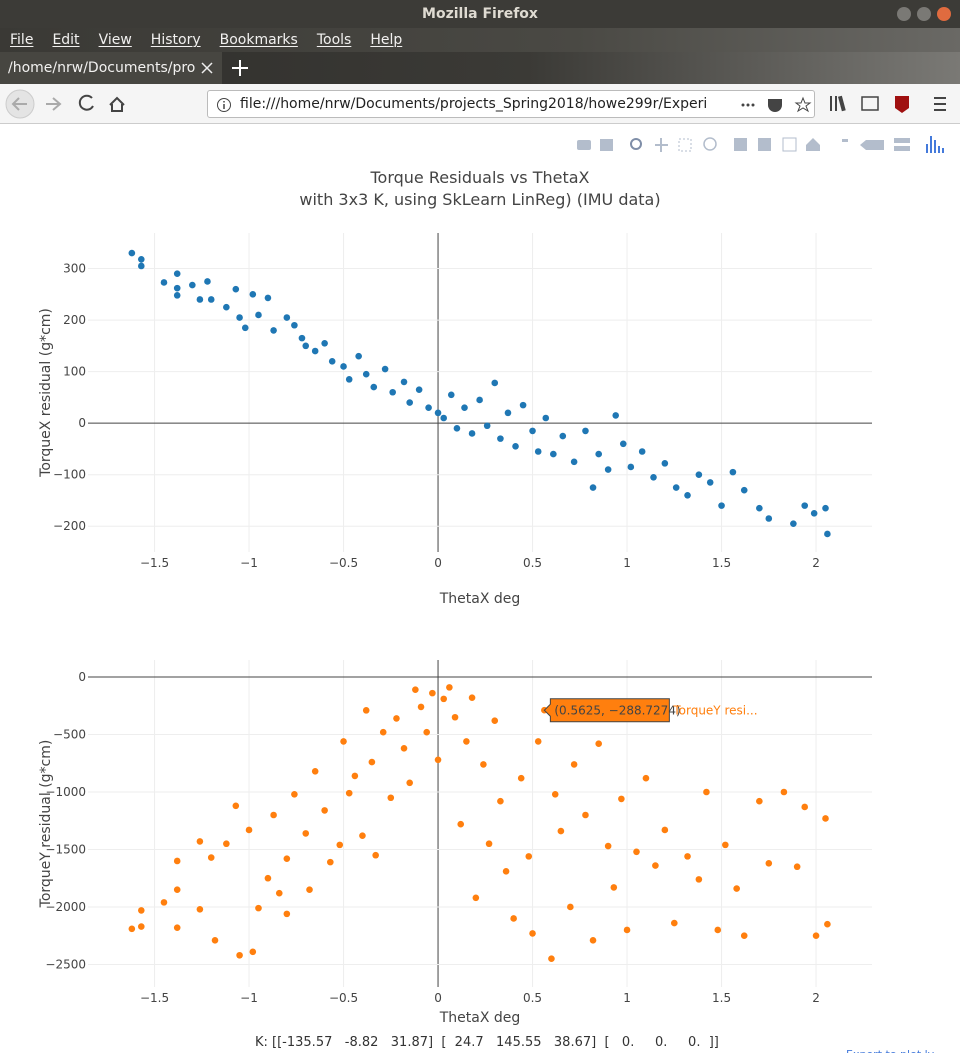  What do you see at coordinates (627, 998) in the screenshot?
I see `x-tick-label: 1` at bounding box center [627, 998].